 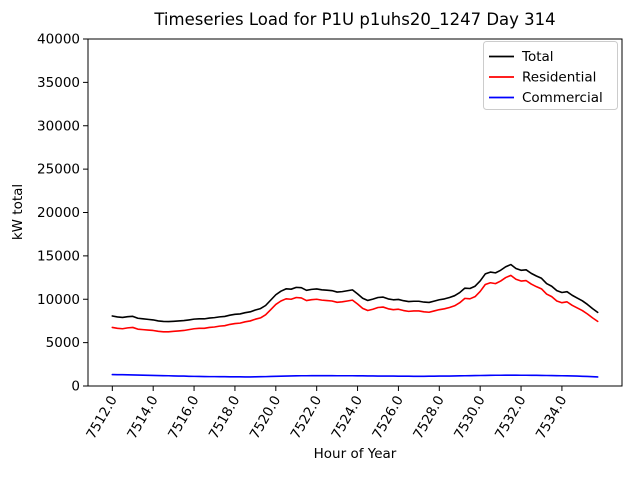 I want to click on series-line-total, so click(x=355, y=293).